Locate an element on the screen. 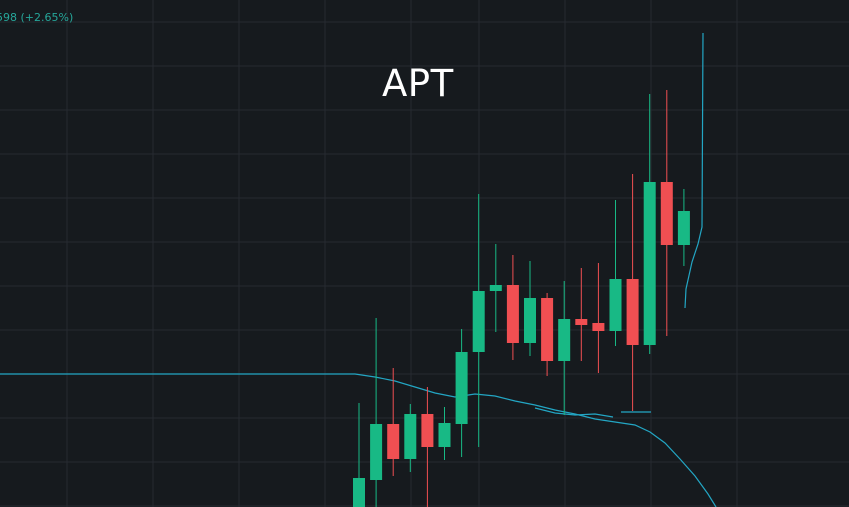 This screenshot has height=507, width=849. chart-title: APT is located at coordinates (418, 83).